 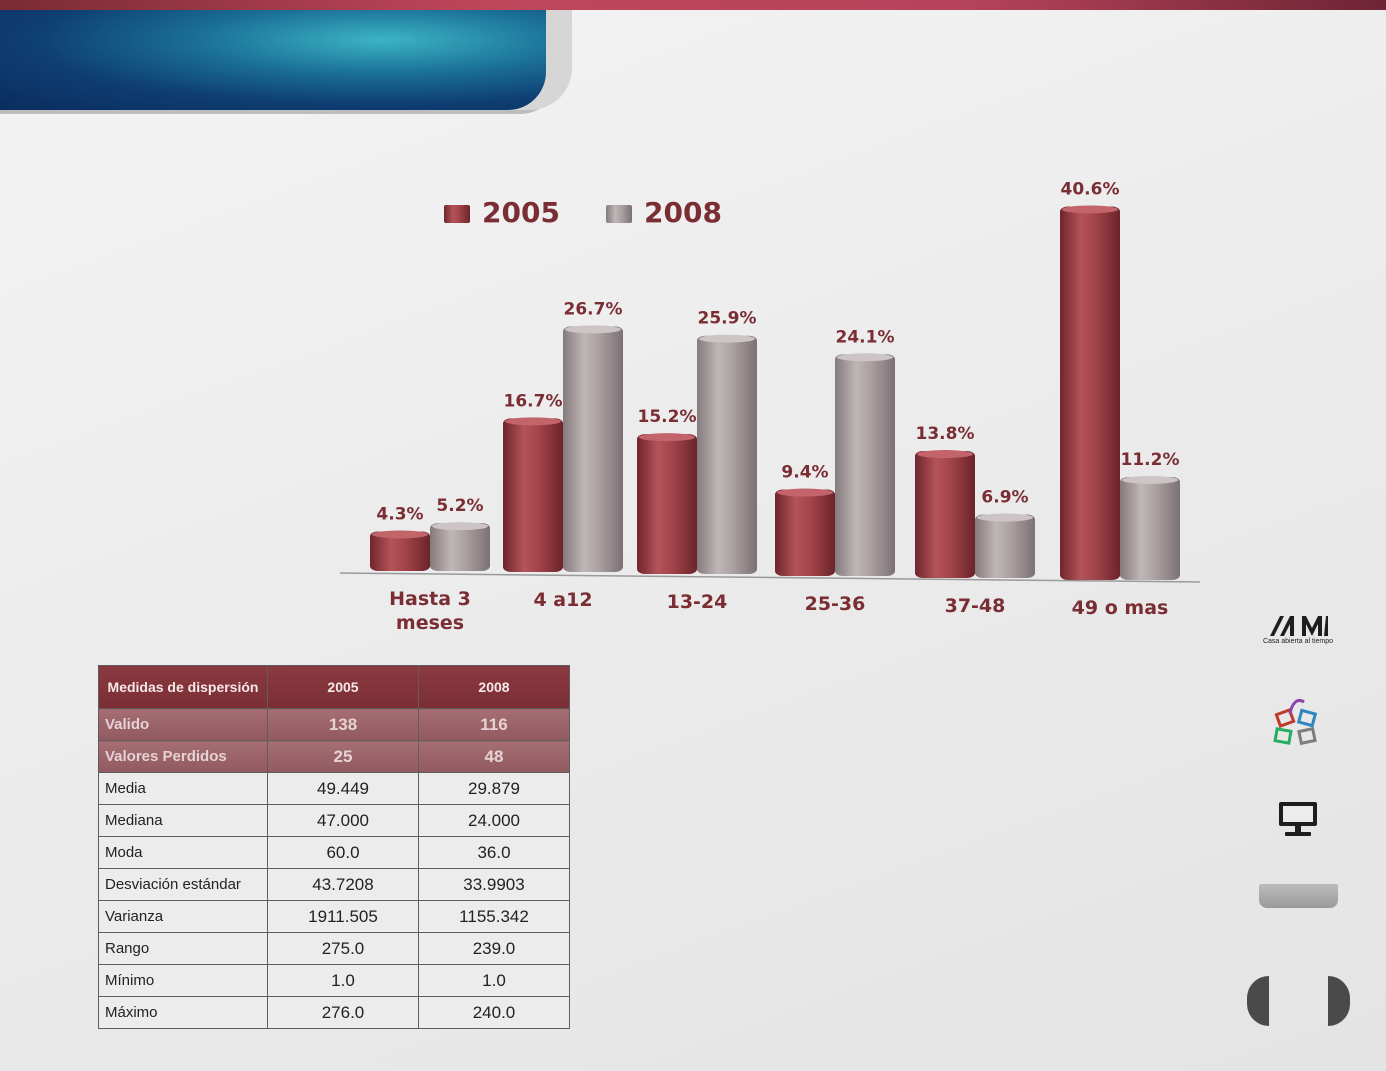 What do you see at coordinates (521, 212) in the screenshot?
I see `legend-label-2005: 2005` at bounding box center [521, 212].